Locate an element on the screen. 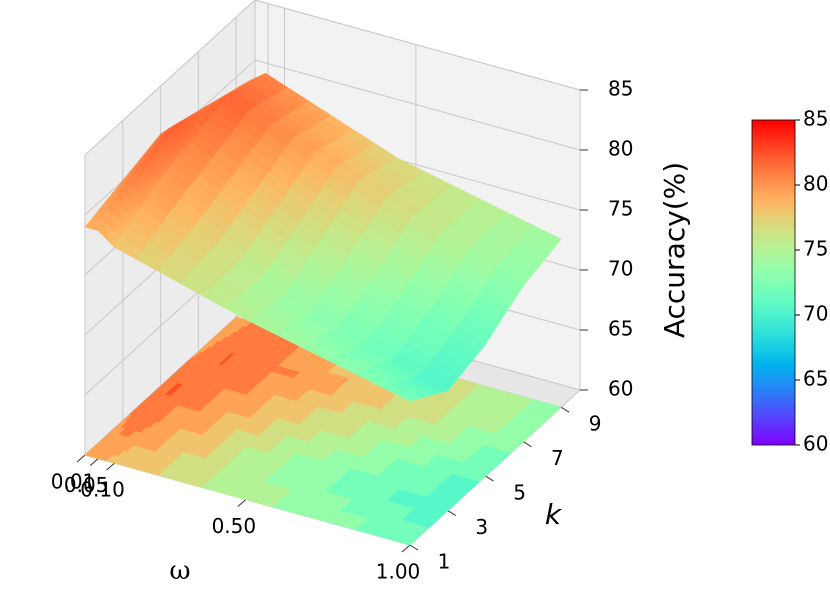 Image resolution: width=830 pixels, height=606 pixels. y-tick-label: 3 is located at coordinates (481, 527).